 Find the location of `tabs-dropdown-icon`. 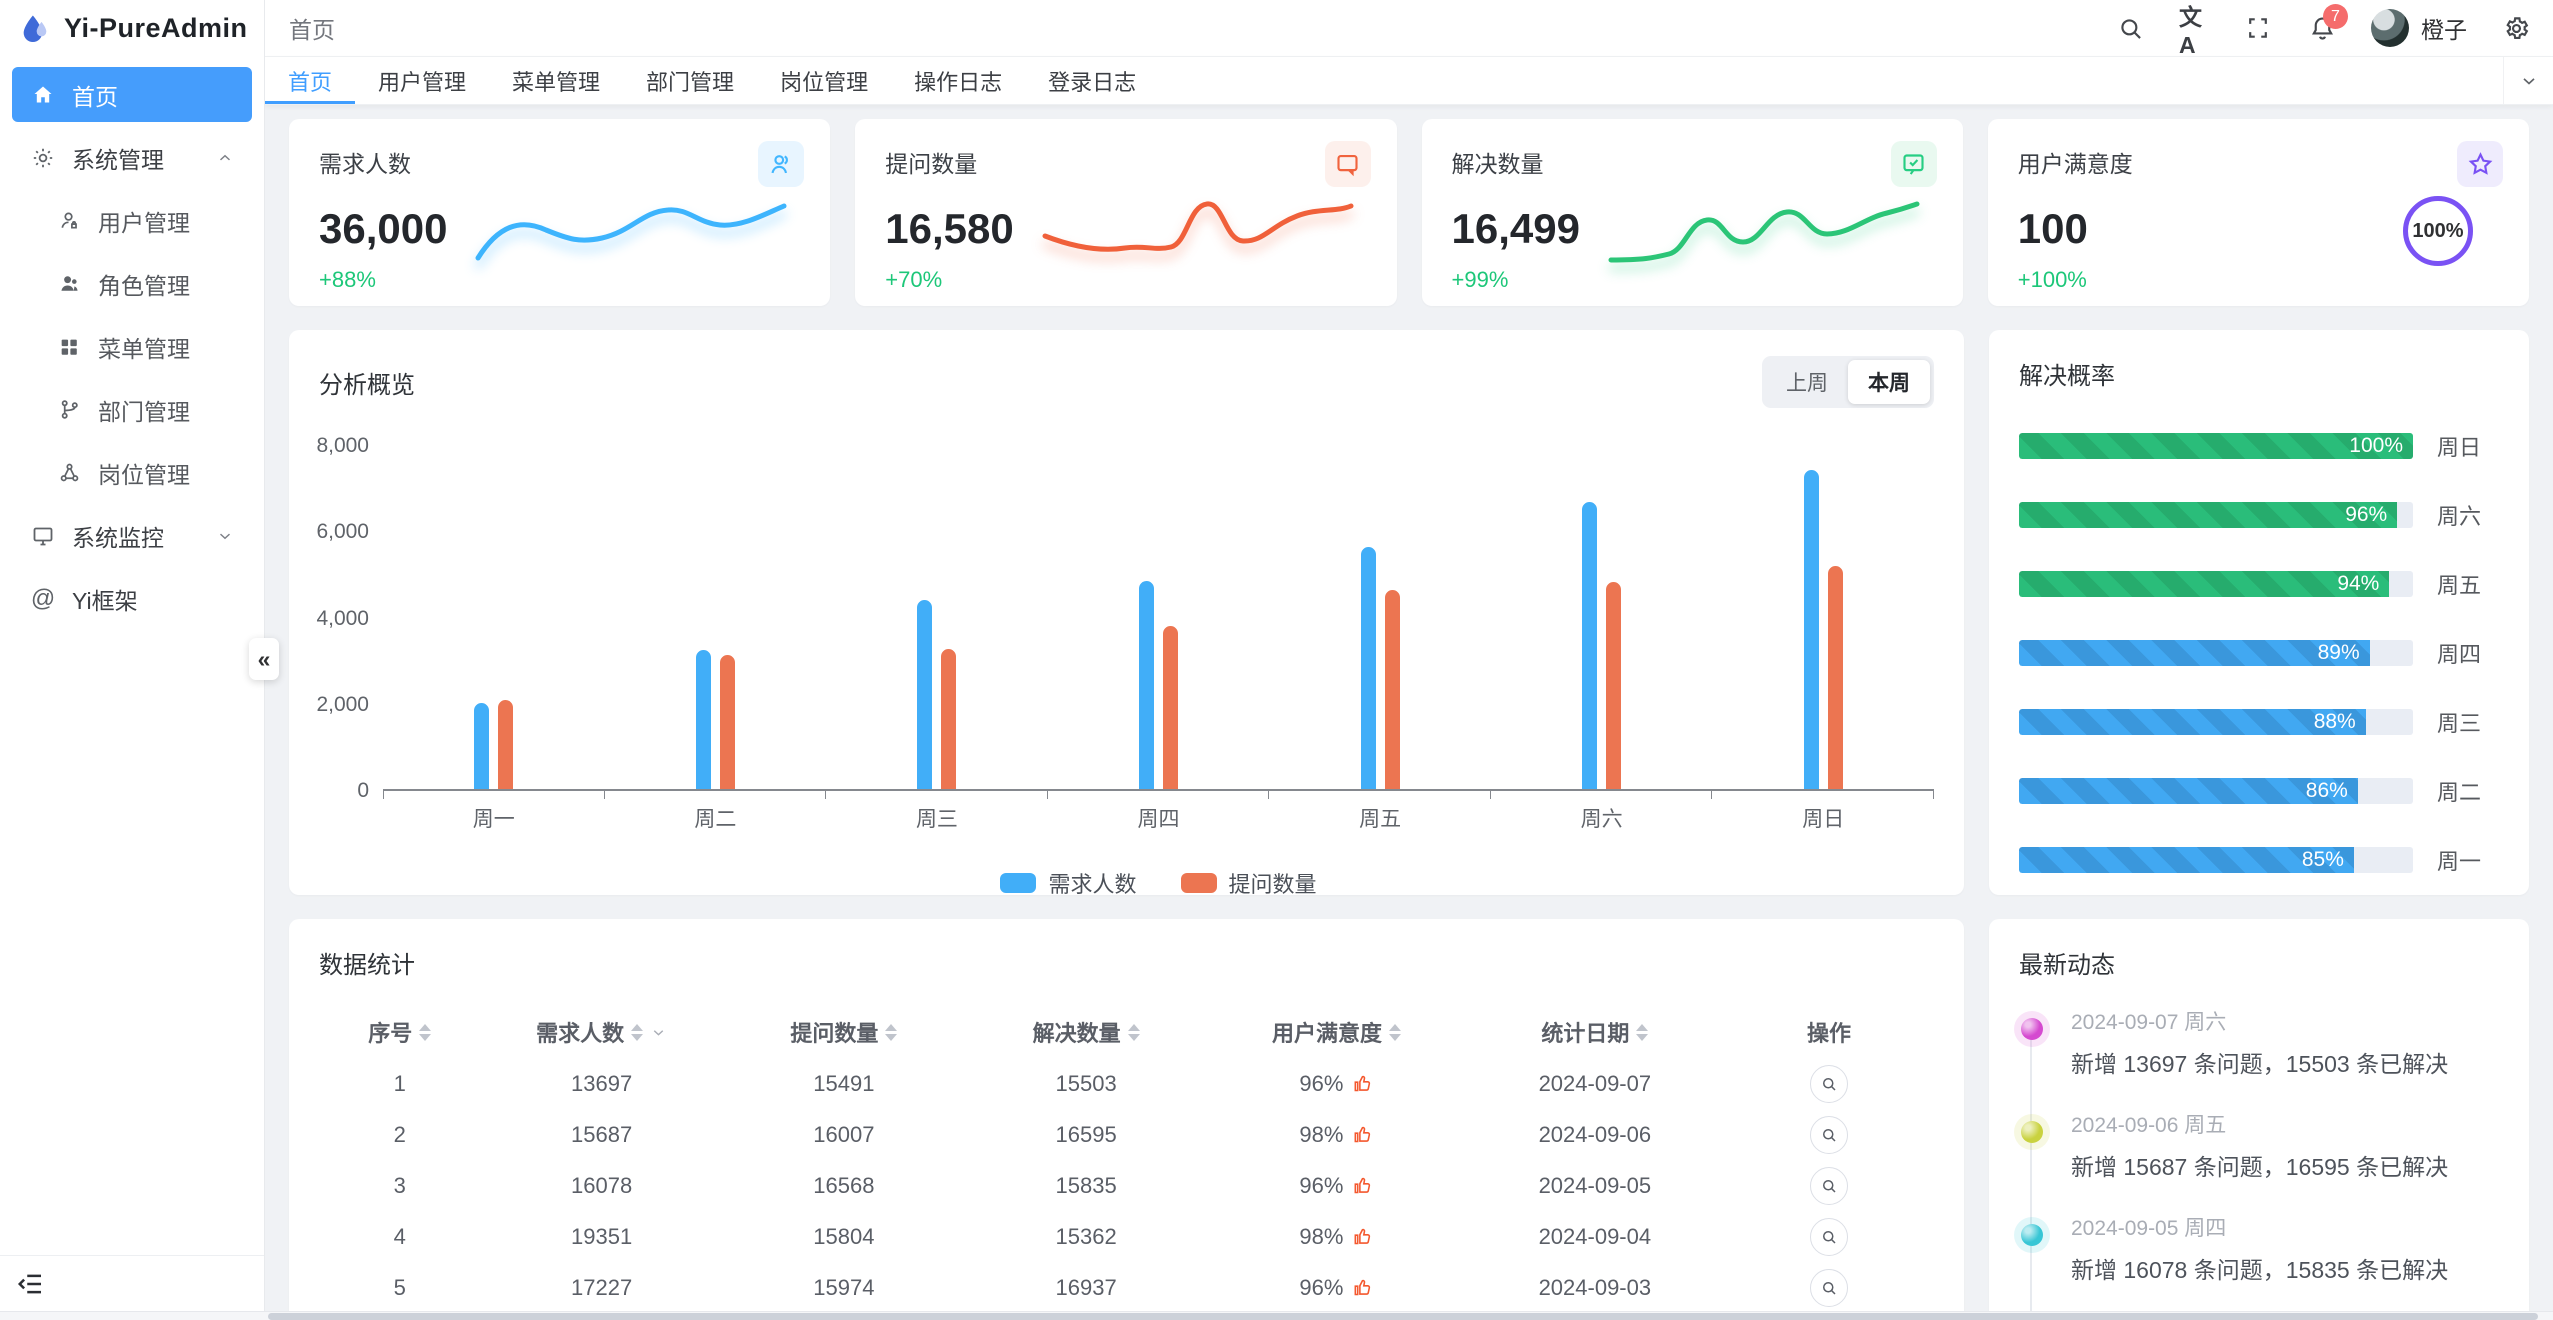

tabs-dropdown-icon is located at coordinates (2528, 80).